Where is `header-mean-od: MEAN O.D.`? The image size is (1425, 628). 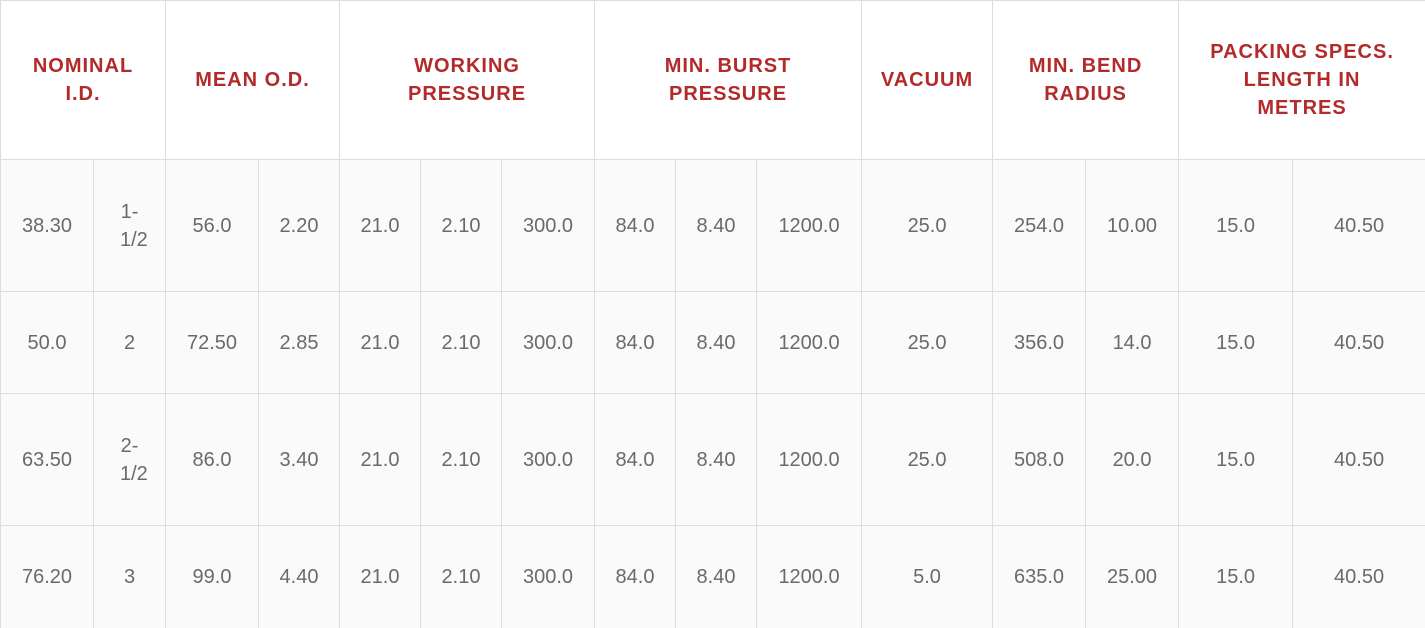 header-mean-od: MEAN O.D. is located at coordinates (253, 80).